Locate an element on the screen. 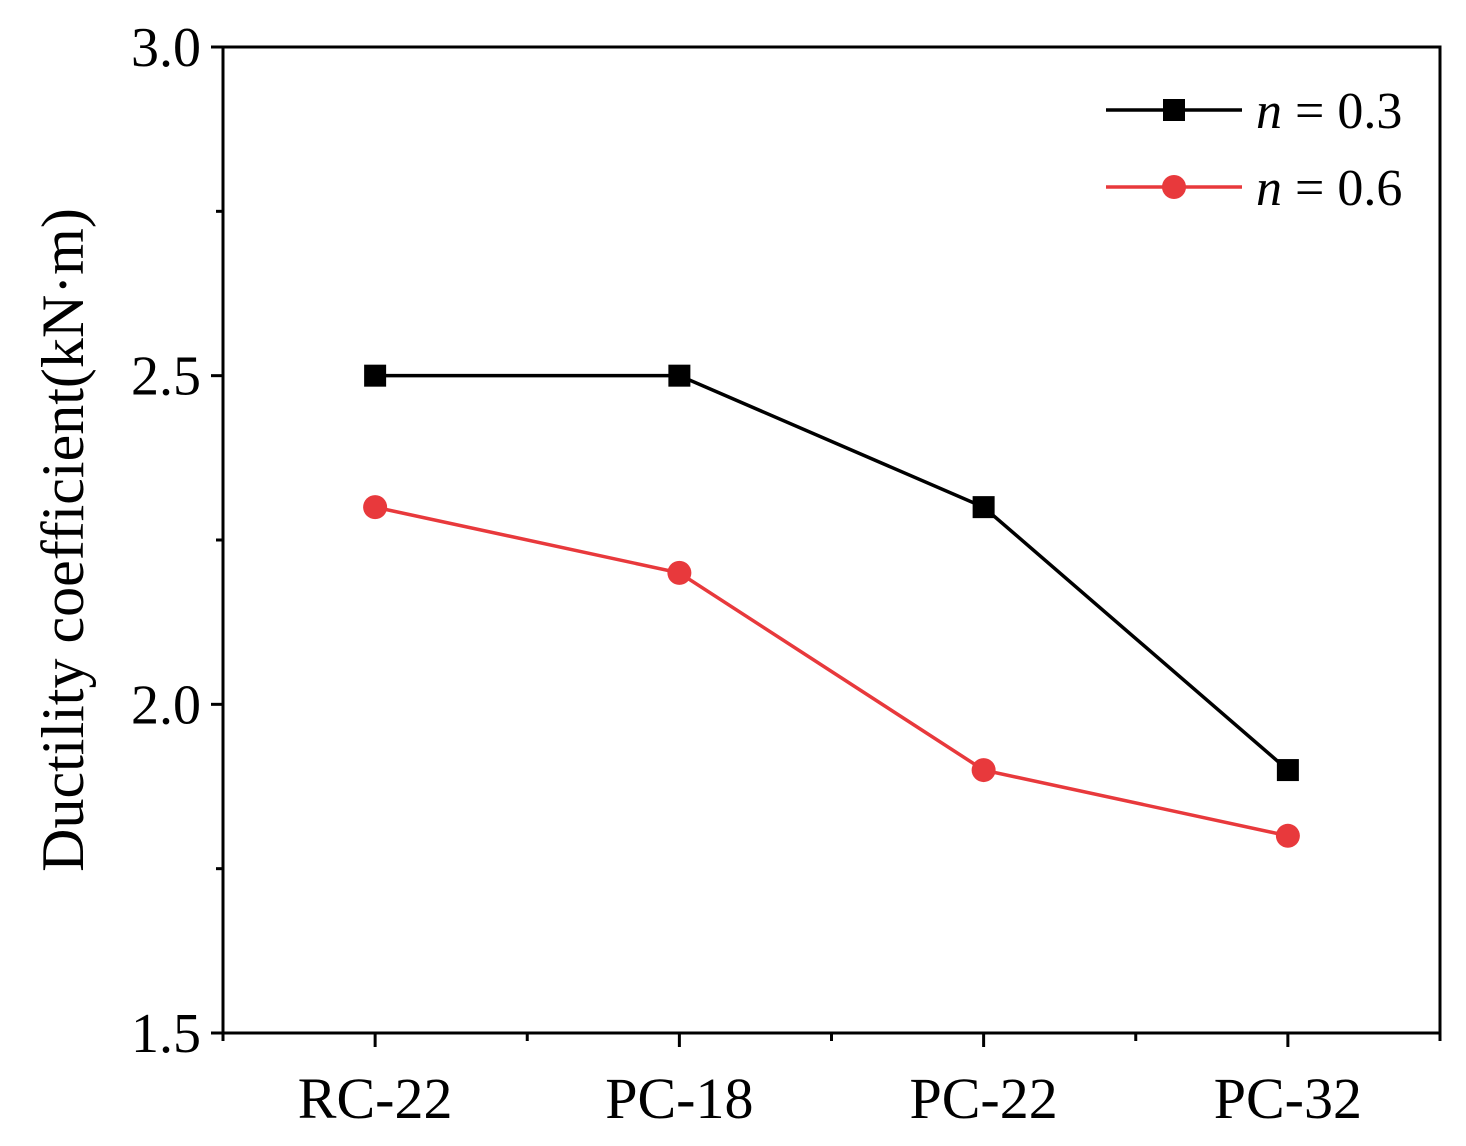 This screenshot has width=1466, height=1146. y-tick-label: 1.5 is located at coordinates (166, 1034).